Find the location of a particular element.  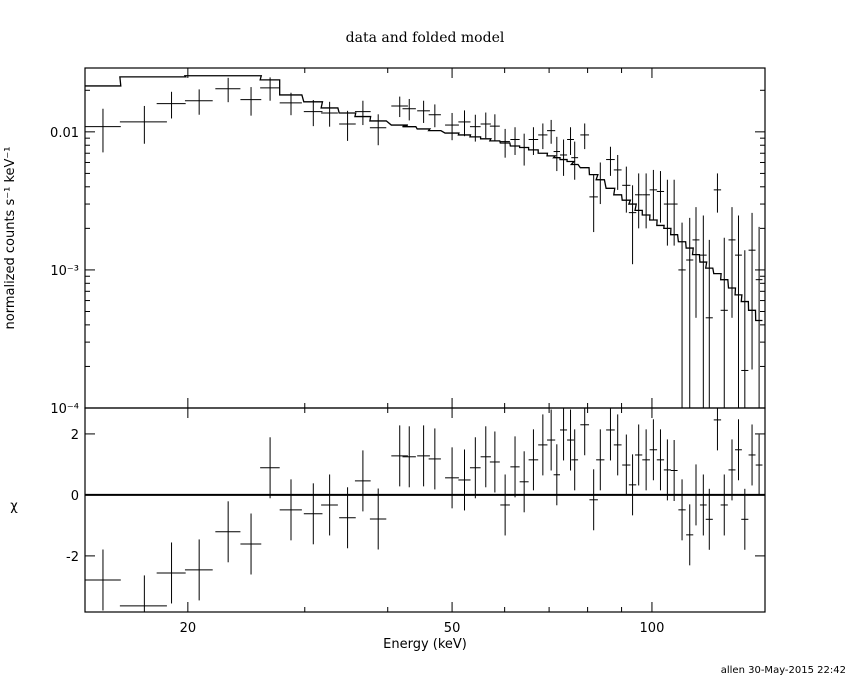

y-tick-label: 10⁻⁴ is located at coordinates (64, 409).